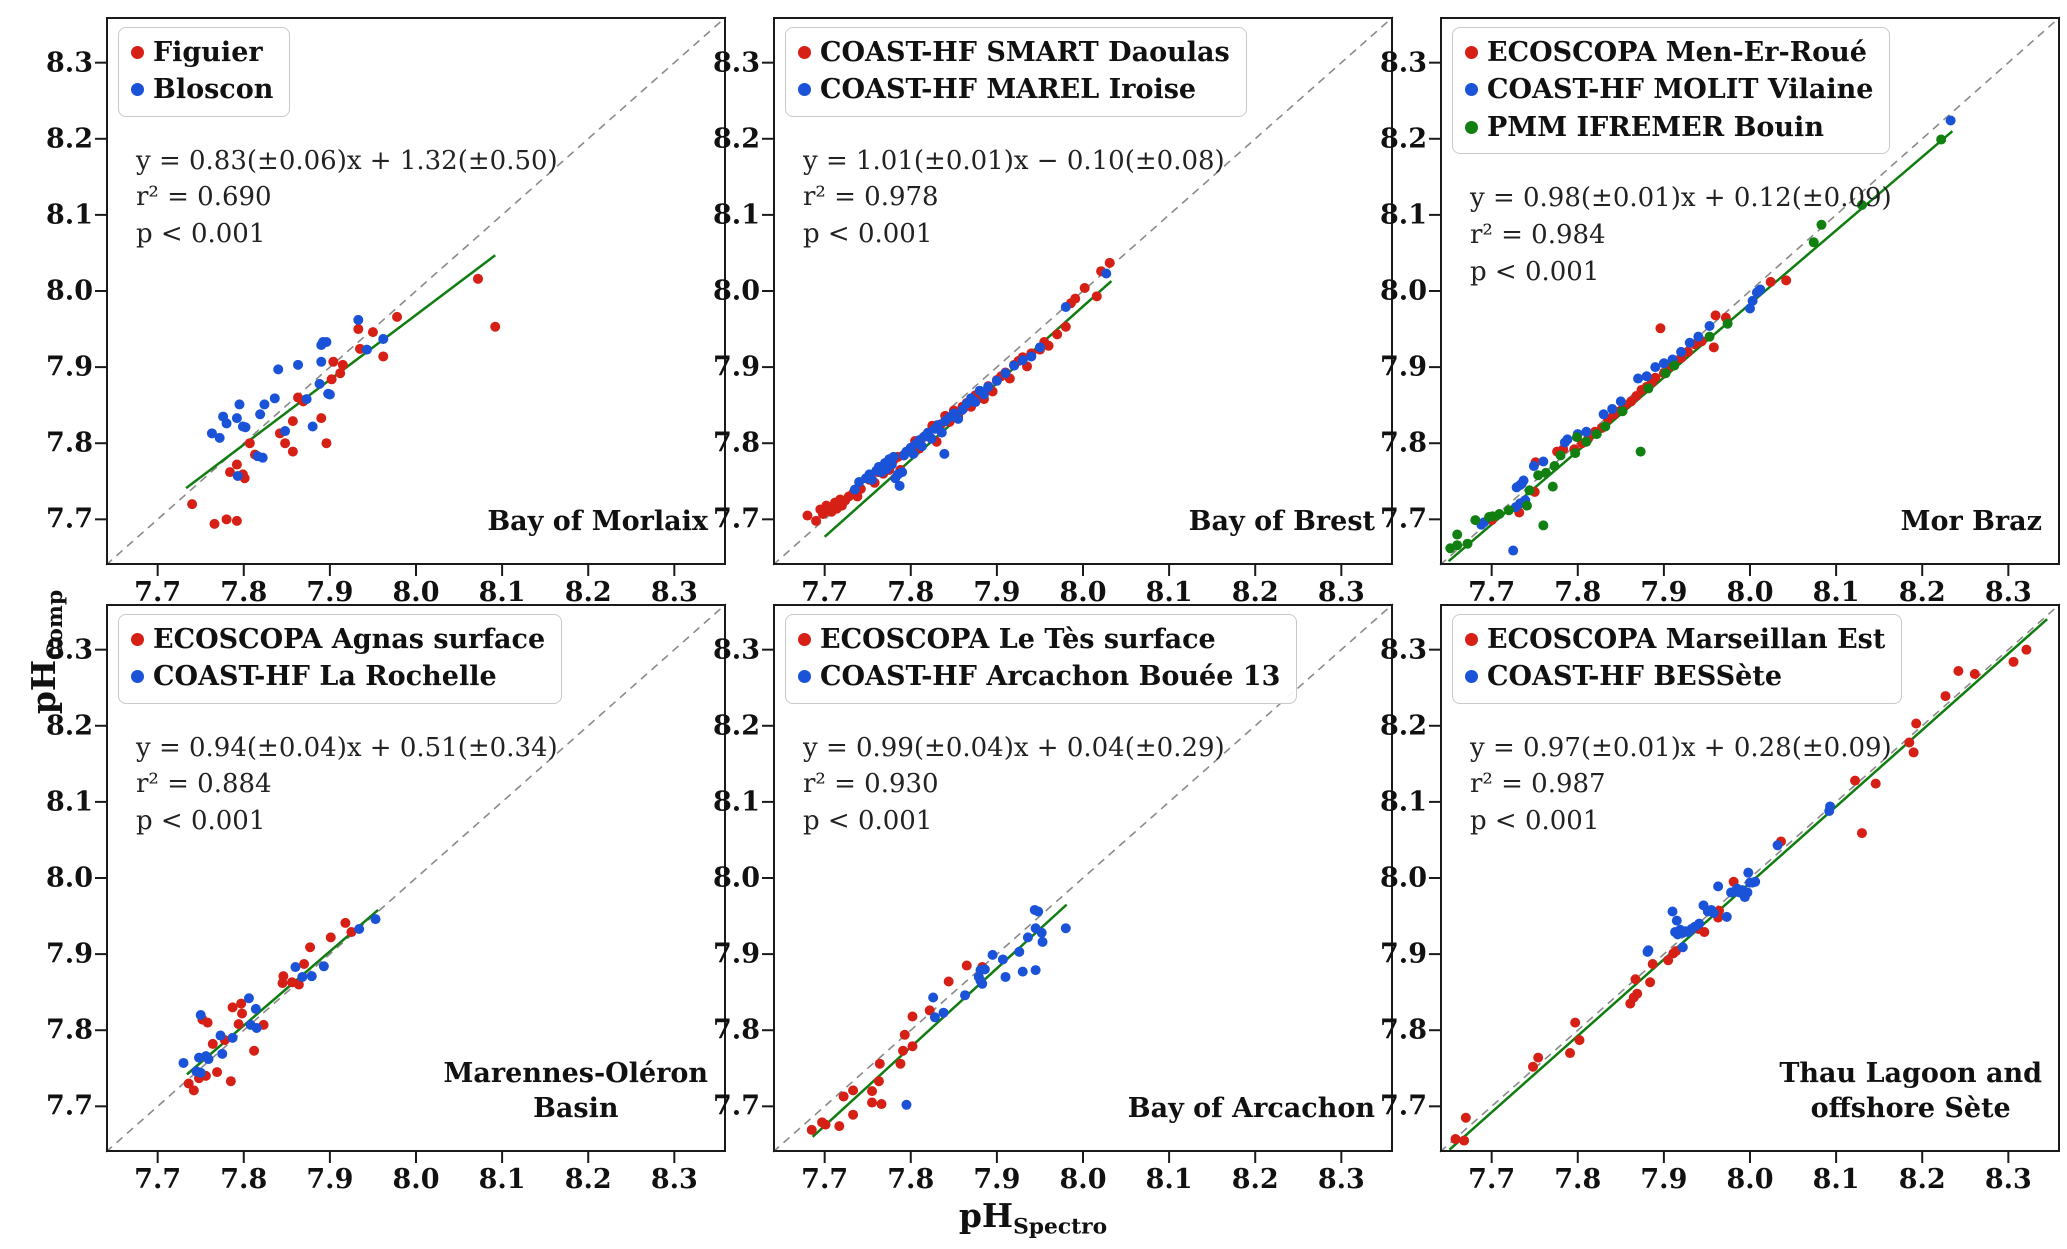  What do you see at coordinates (1251, 1108) in the screenshot?
I see `site-label: Bay of Arcachon` at bounding box center [1251, 1108].